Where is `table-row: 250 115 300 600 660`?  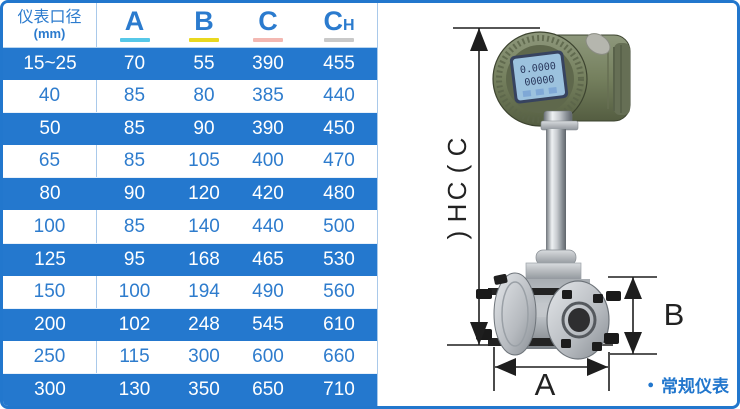
table-row: 250 115 300 600 660 is located at coordinates (190, 357).